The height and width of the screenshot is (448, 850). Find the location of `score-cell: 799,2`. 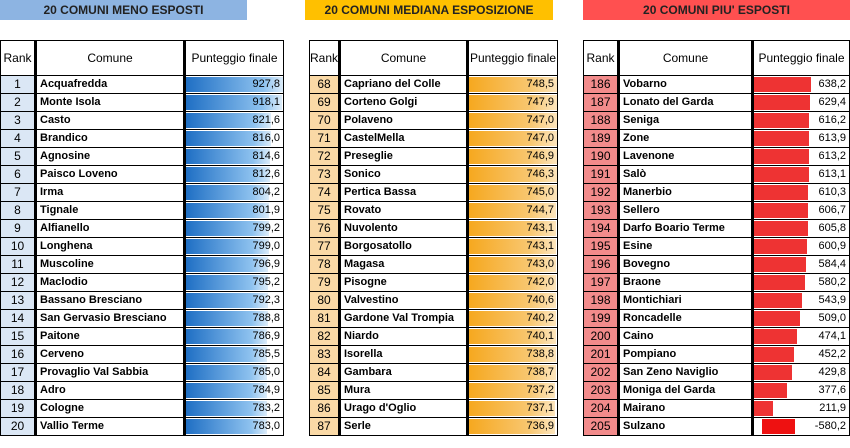

score-cell: 799,2 is located at coordinates (233, 228).